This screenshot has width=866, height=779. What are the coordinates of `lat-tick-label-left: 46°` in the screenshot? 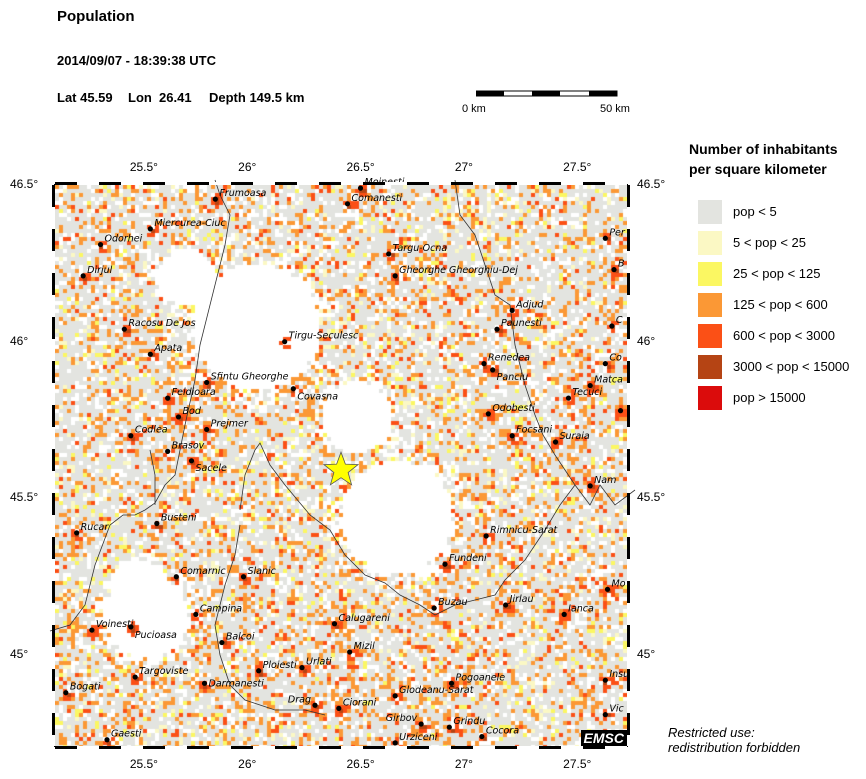 It's located at (19, 340).